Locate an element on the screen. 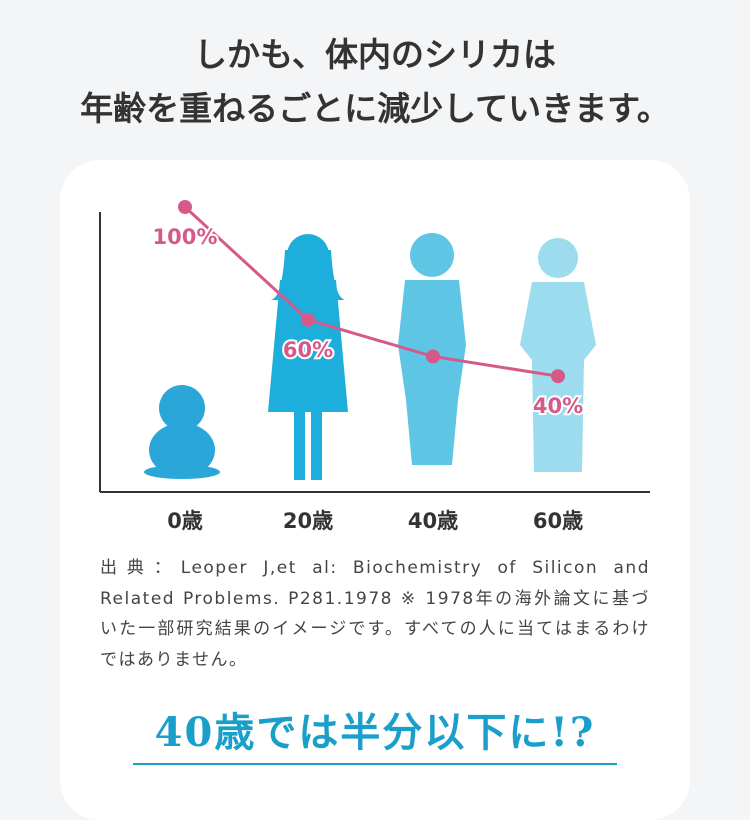  x-tick-label: 40歳 is located at coordinates (433, 521).